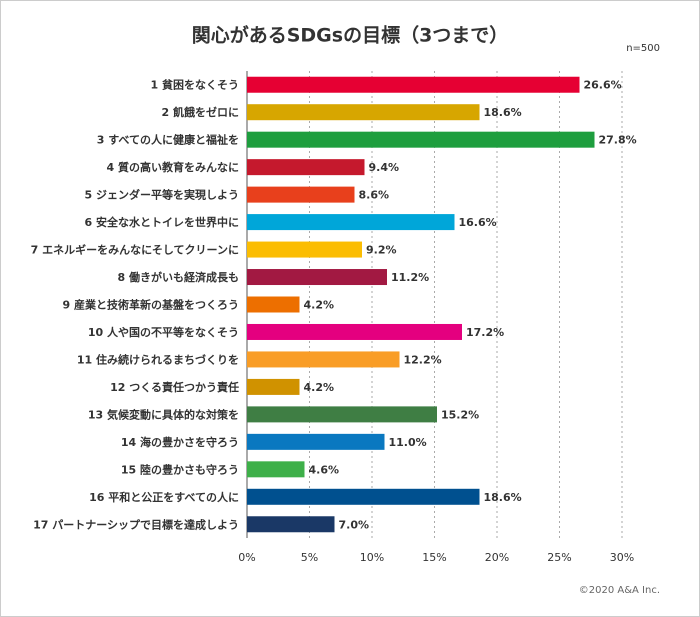 Image resolution: width=700 pixels, height=617 pixels. Describe the element at coordinates (158, 359) in the screenshot. I see `y-tick-label: 11 住み続けられるまちづくりを` at that location.